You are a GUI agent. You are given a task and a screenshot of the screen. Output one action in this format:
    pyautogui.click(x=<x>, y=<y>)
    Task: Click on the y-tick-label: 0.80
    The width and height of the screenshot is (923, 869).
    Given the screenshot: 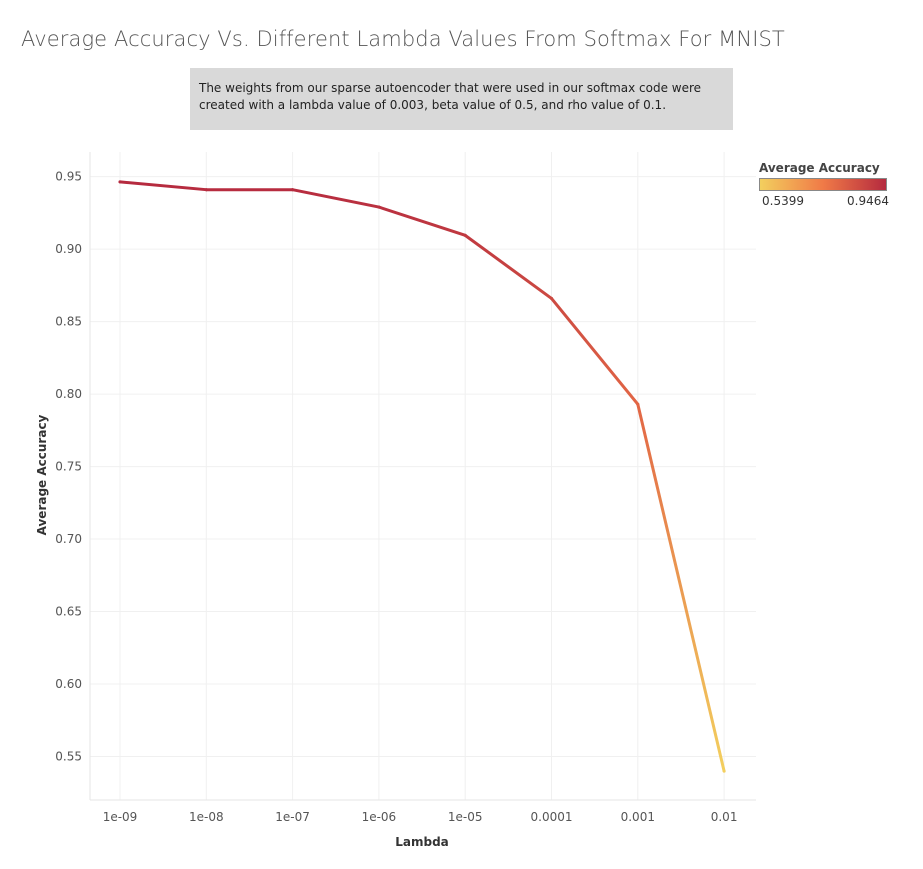 What is the action you would take?
    pyautogui.click(x=68, y=394)
    